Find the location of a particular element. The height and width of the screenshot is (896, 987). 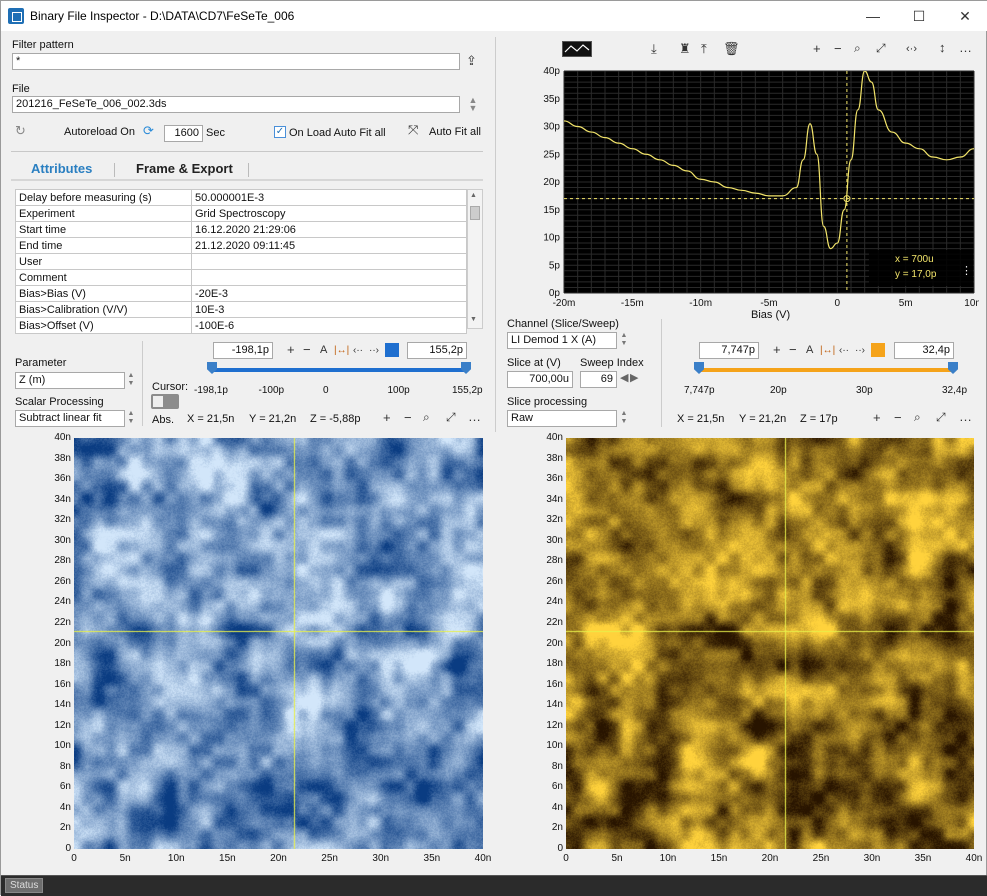

left-plus-button: + is located at coordinates (291, 349).